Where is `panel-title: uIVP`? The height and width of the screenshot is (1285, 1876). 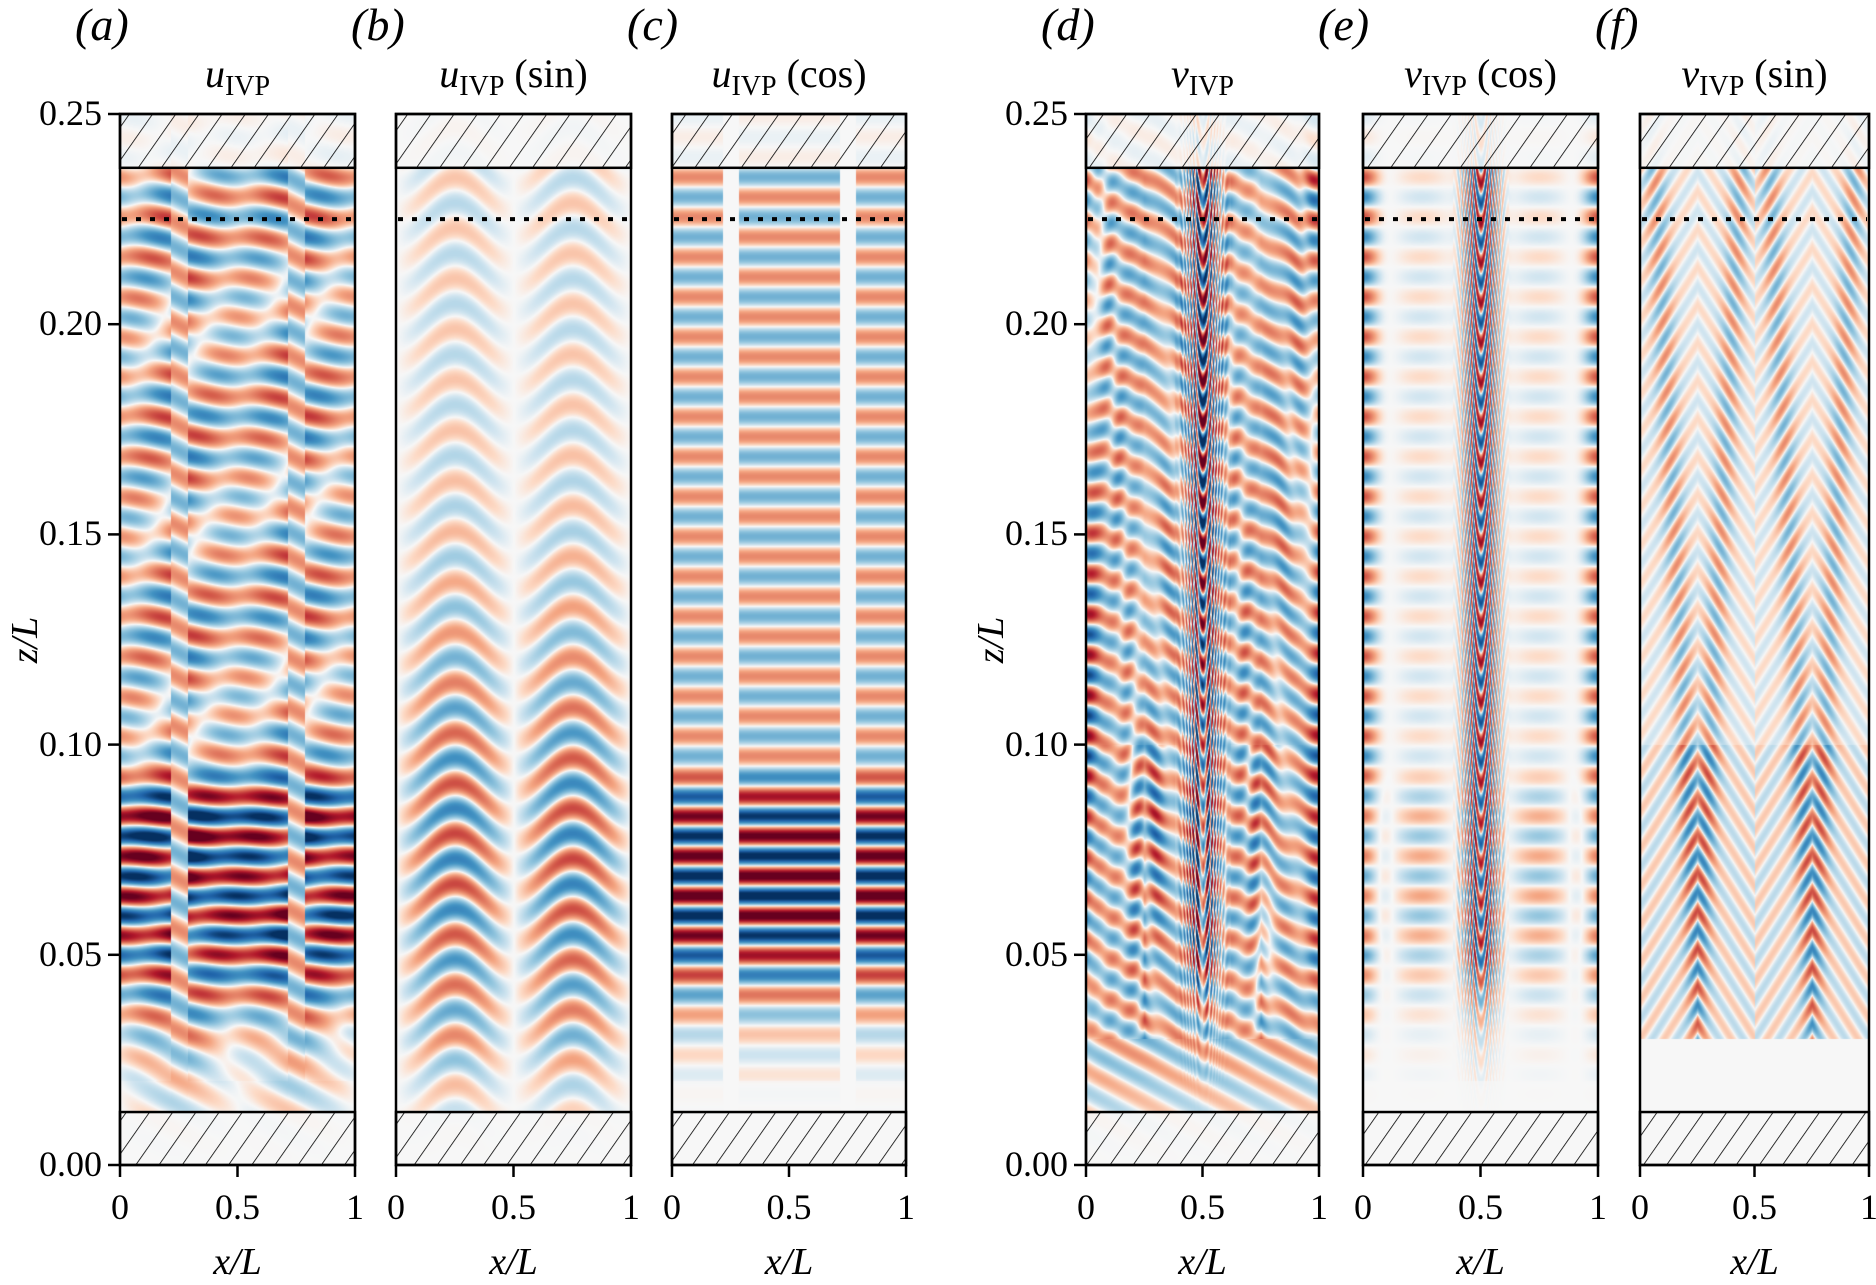 panel-title: uIVP is located at coordinates (237, 76).